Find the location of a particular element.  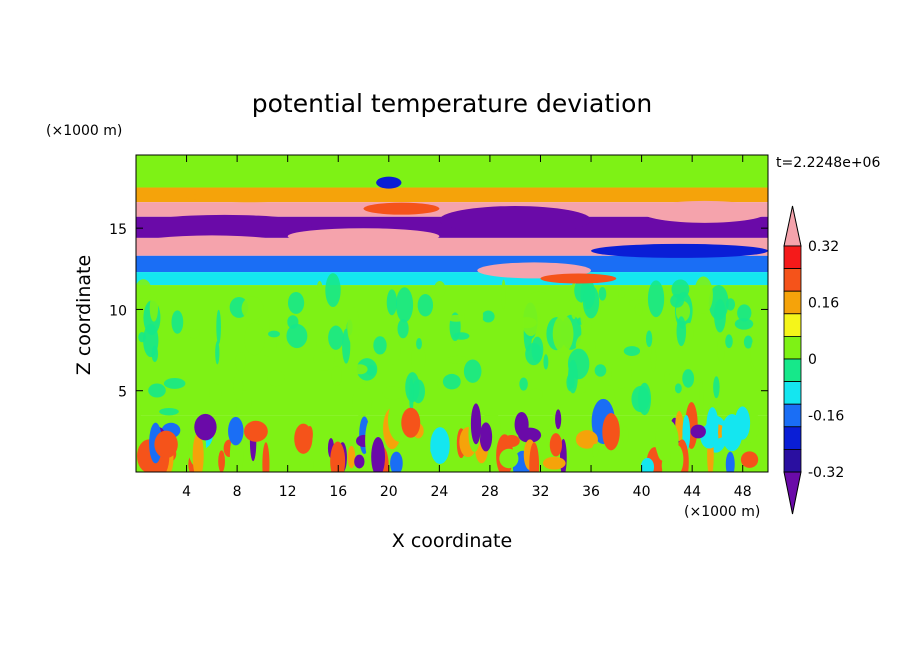

x-tick-label: 32 is located at coordinates (541, 492).